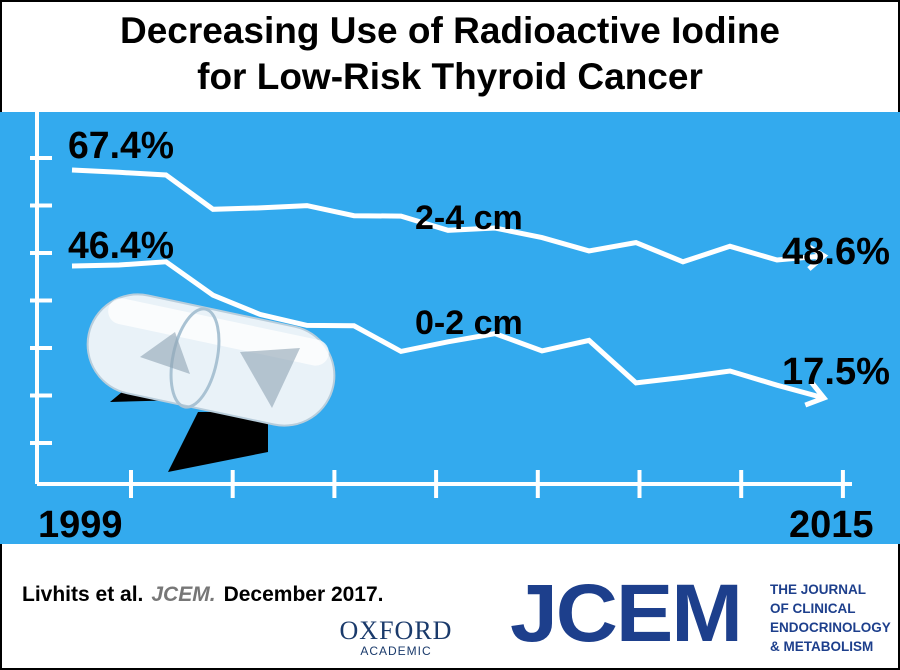 This screenshot has width=900, height=670. Describe the element at coordinates (396, 651) in the screenshot. I see `oxford-sub: ACADEMIC` at that location.